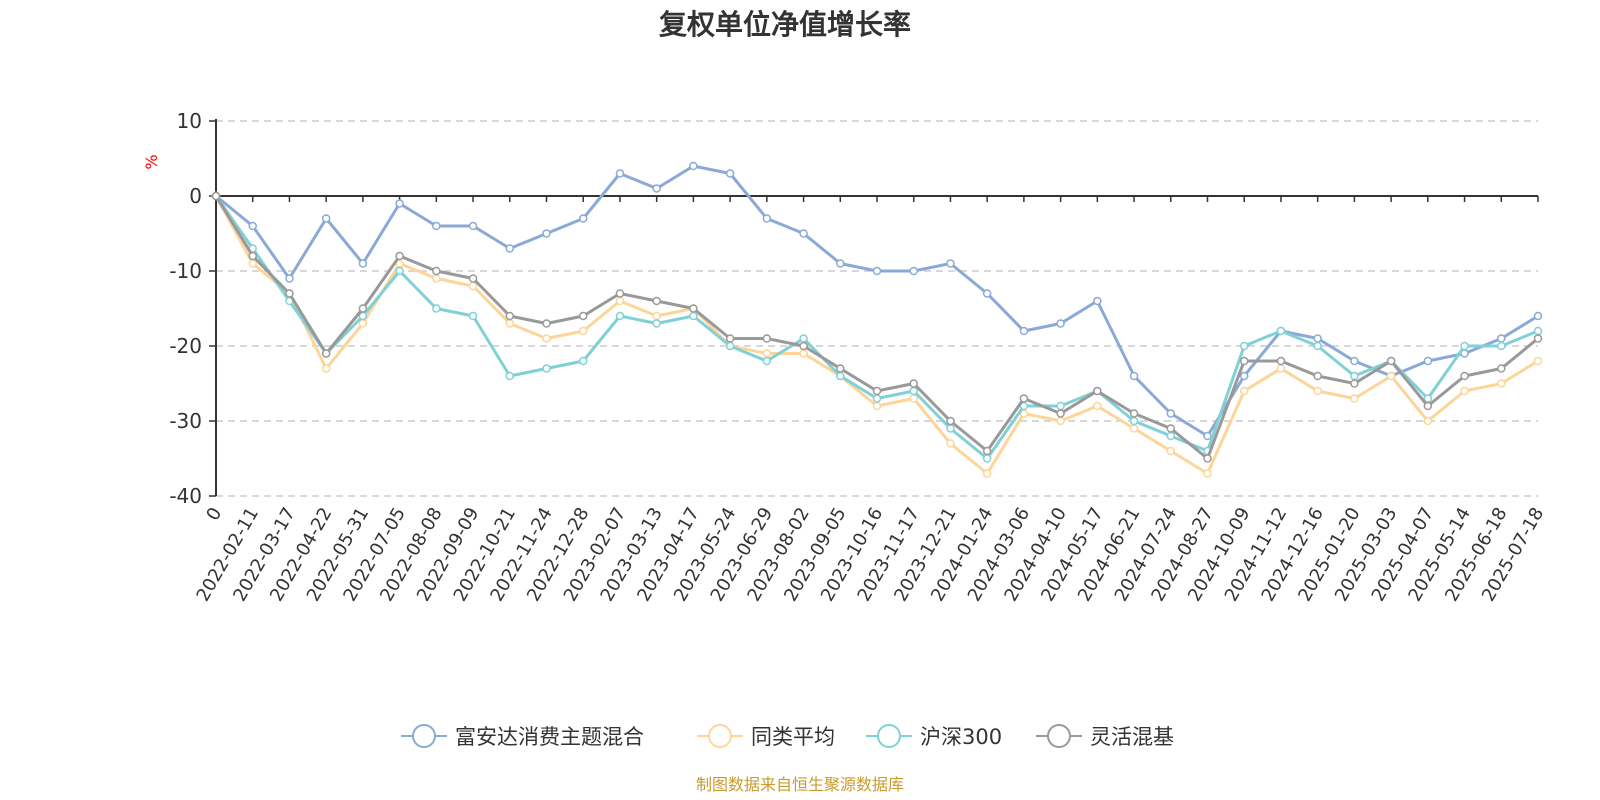 The height and width of the screenshot is (800, 1600). I want to click on legend-item: 沪深300, so click(934, 736).